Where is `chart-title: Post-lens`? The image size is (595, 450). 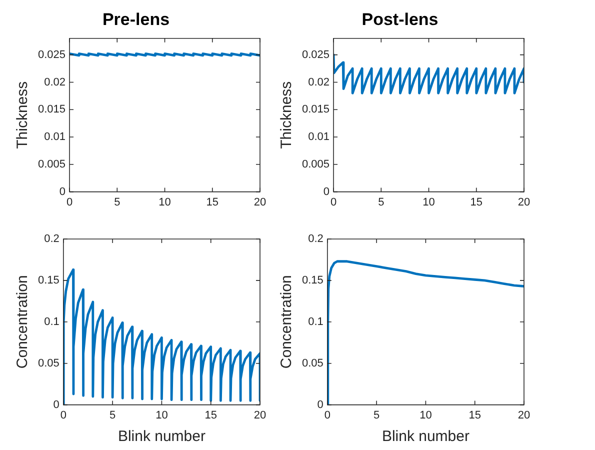
chart-title: Post-lens is located at coordinates (400, 19).